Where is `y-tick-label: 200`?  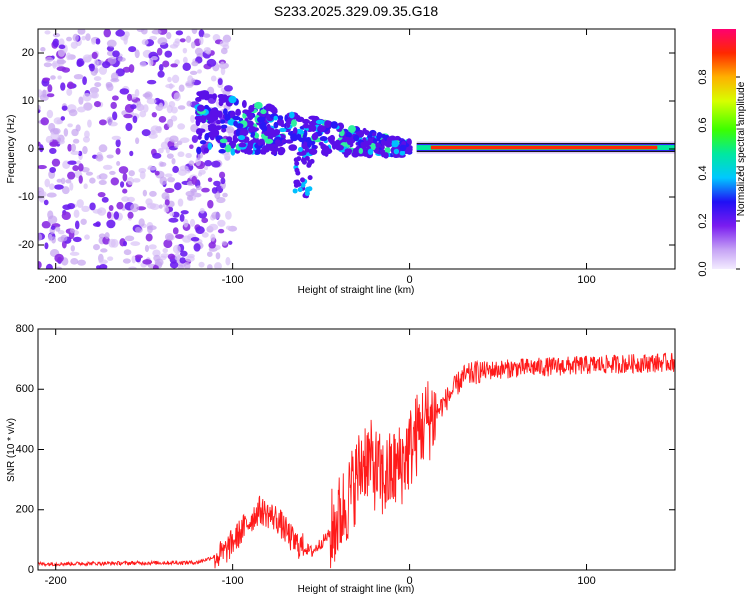
y-tick-label: 200 is located at coordinates (25, 510).